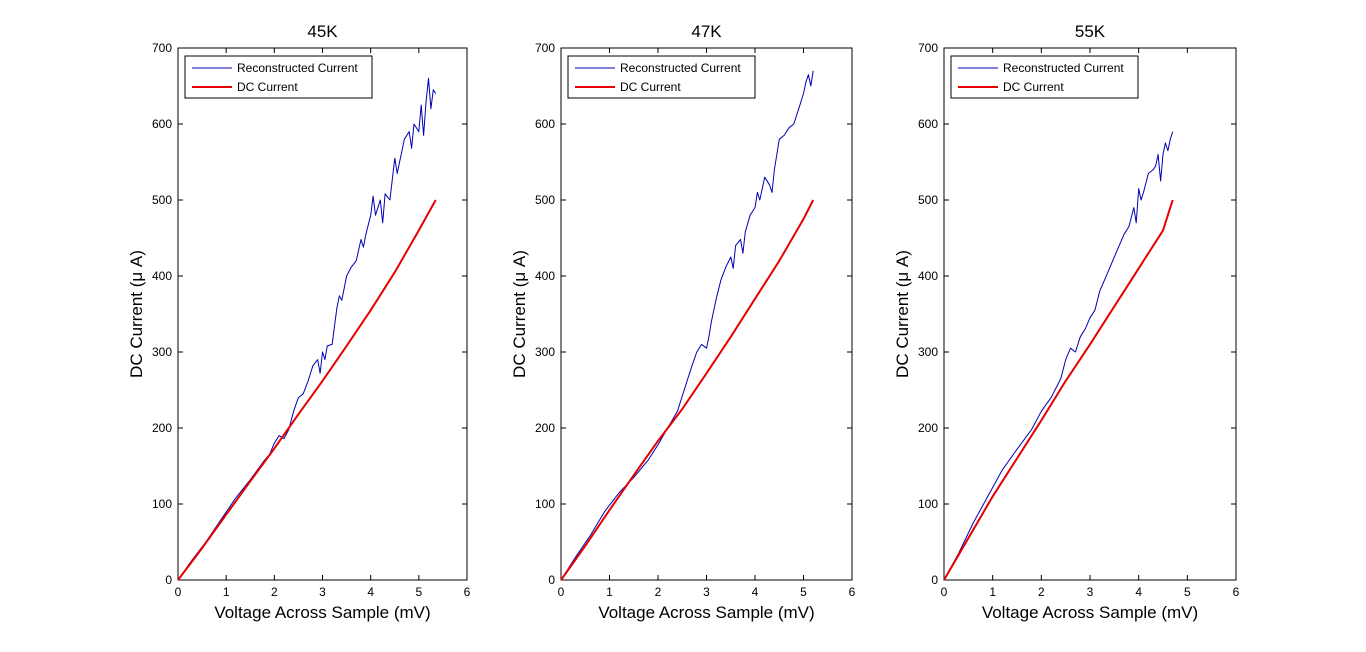 This screenshot has width=1366, height=652. I want to click on chart-title: 45K, so click(322, 31).